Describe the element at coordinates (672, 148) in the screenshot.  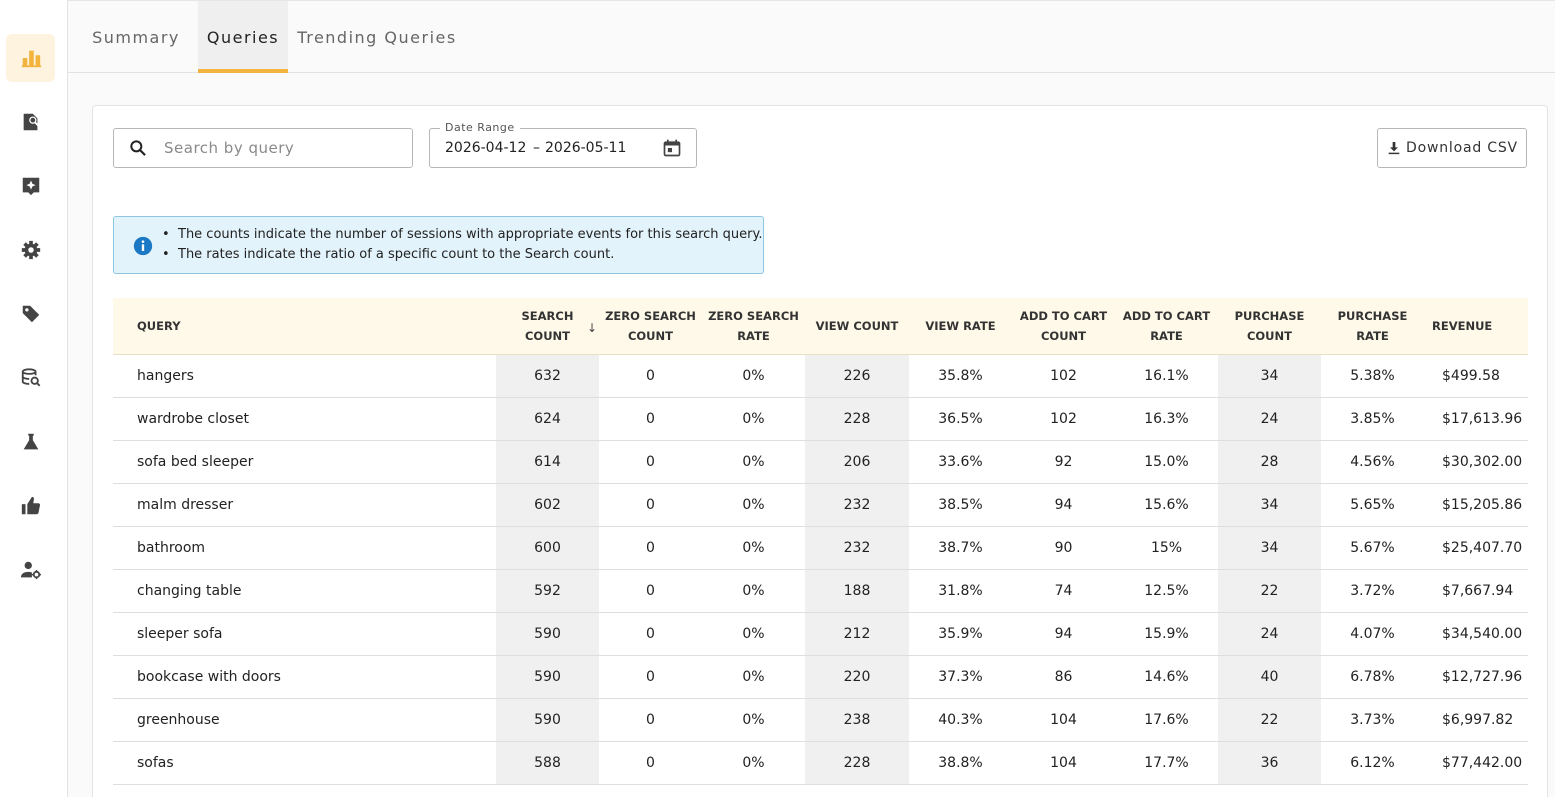
I see `calendar-icon` at that location.